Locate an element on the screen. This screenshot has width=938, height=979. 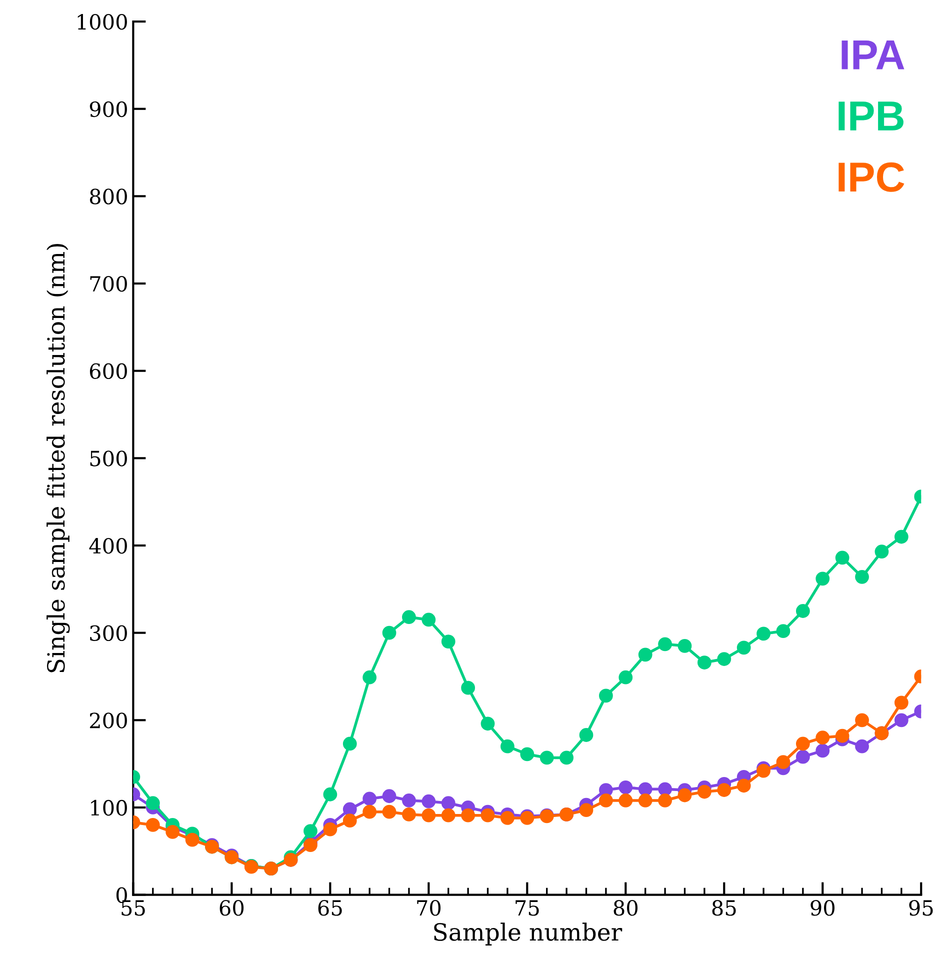
y-tick-label: 200 is located at coordinates (108, 720).